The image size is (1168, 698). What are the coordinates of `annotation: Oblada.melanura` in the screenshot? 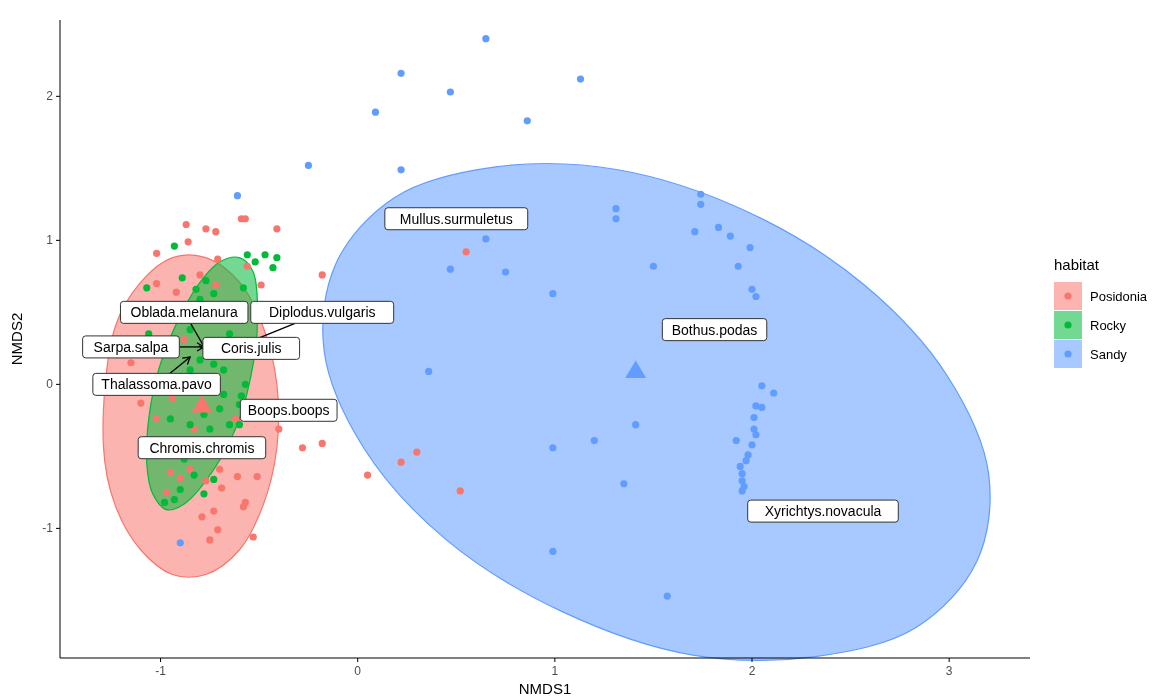 It's located at (184, 312).